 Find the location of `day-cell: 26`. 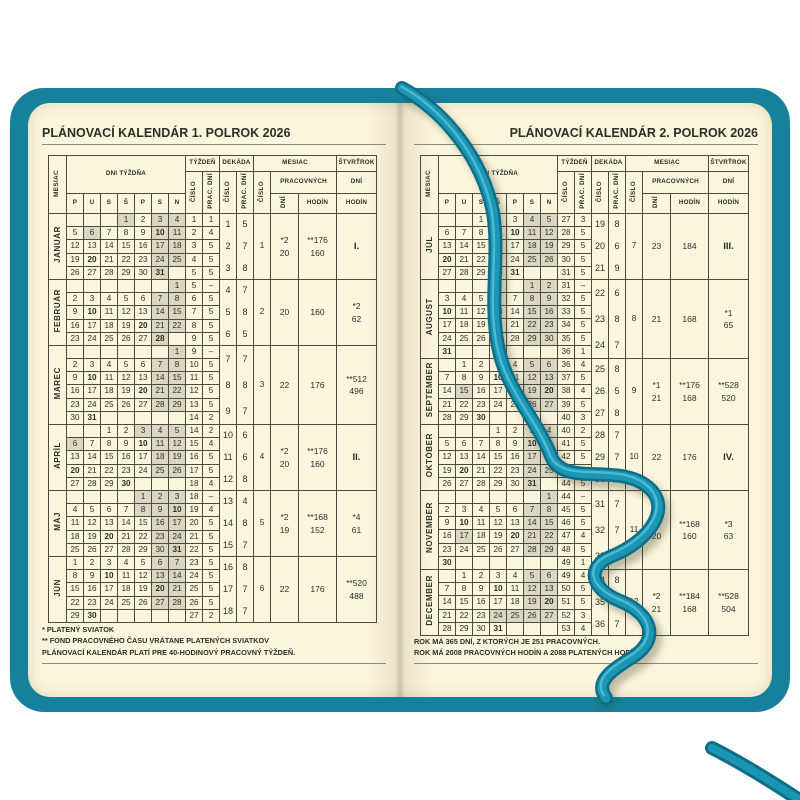

day-cell: 26 is located at coordinates (75, 273).